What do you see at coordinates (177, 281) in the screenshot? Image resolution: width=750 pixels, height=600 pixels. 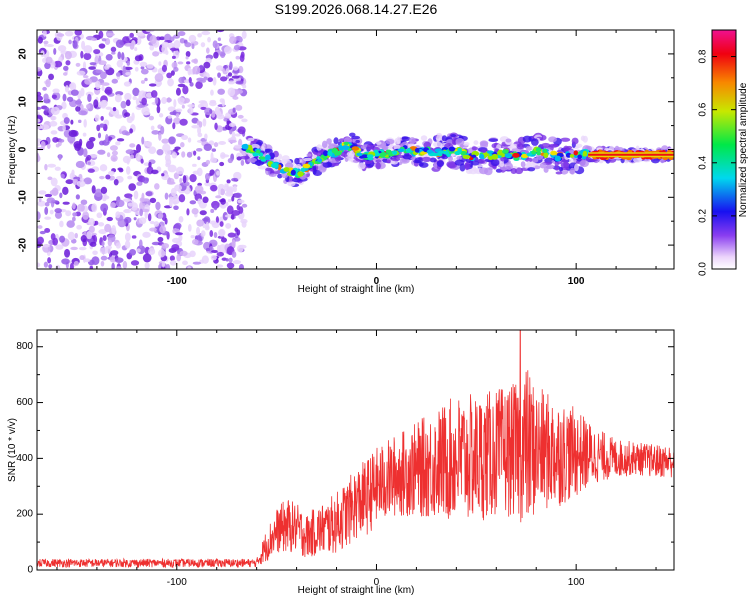 I see `x-tick-label: -100` at bounding box center [177, 281].